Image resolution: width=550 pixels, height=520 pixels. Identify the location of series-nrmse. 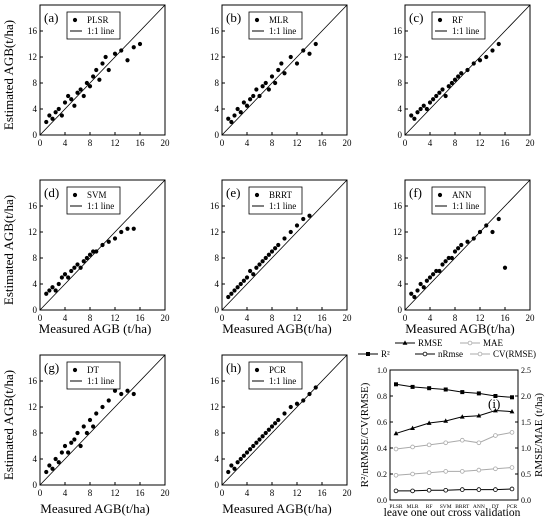
(454, 490).